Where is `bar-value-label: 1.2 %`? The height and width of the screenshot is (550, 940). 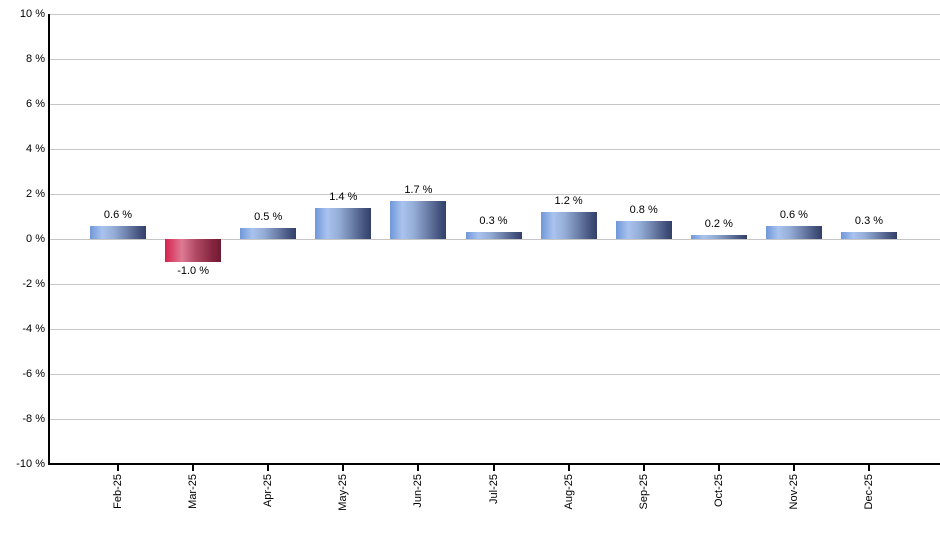 bar-value-label: 1.2 % is located at coordinates (568, 201).